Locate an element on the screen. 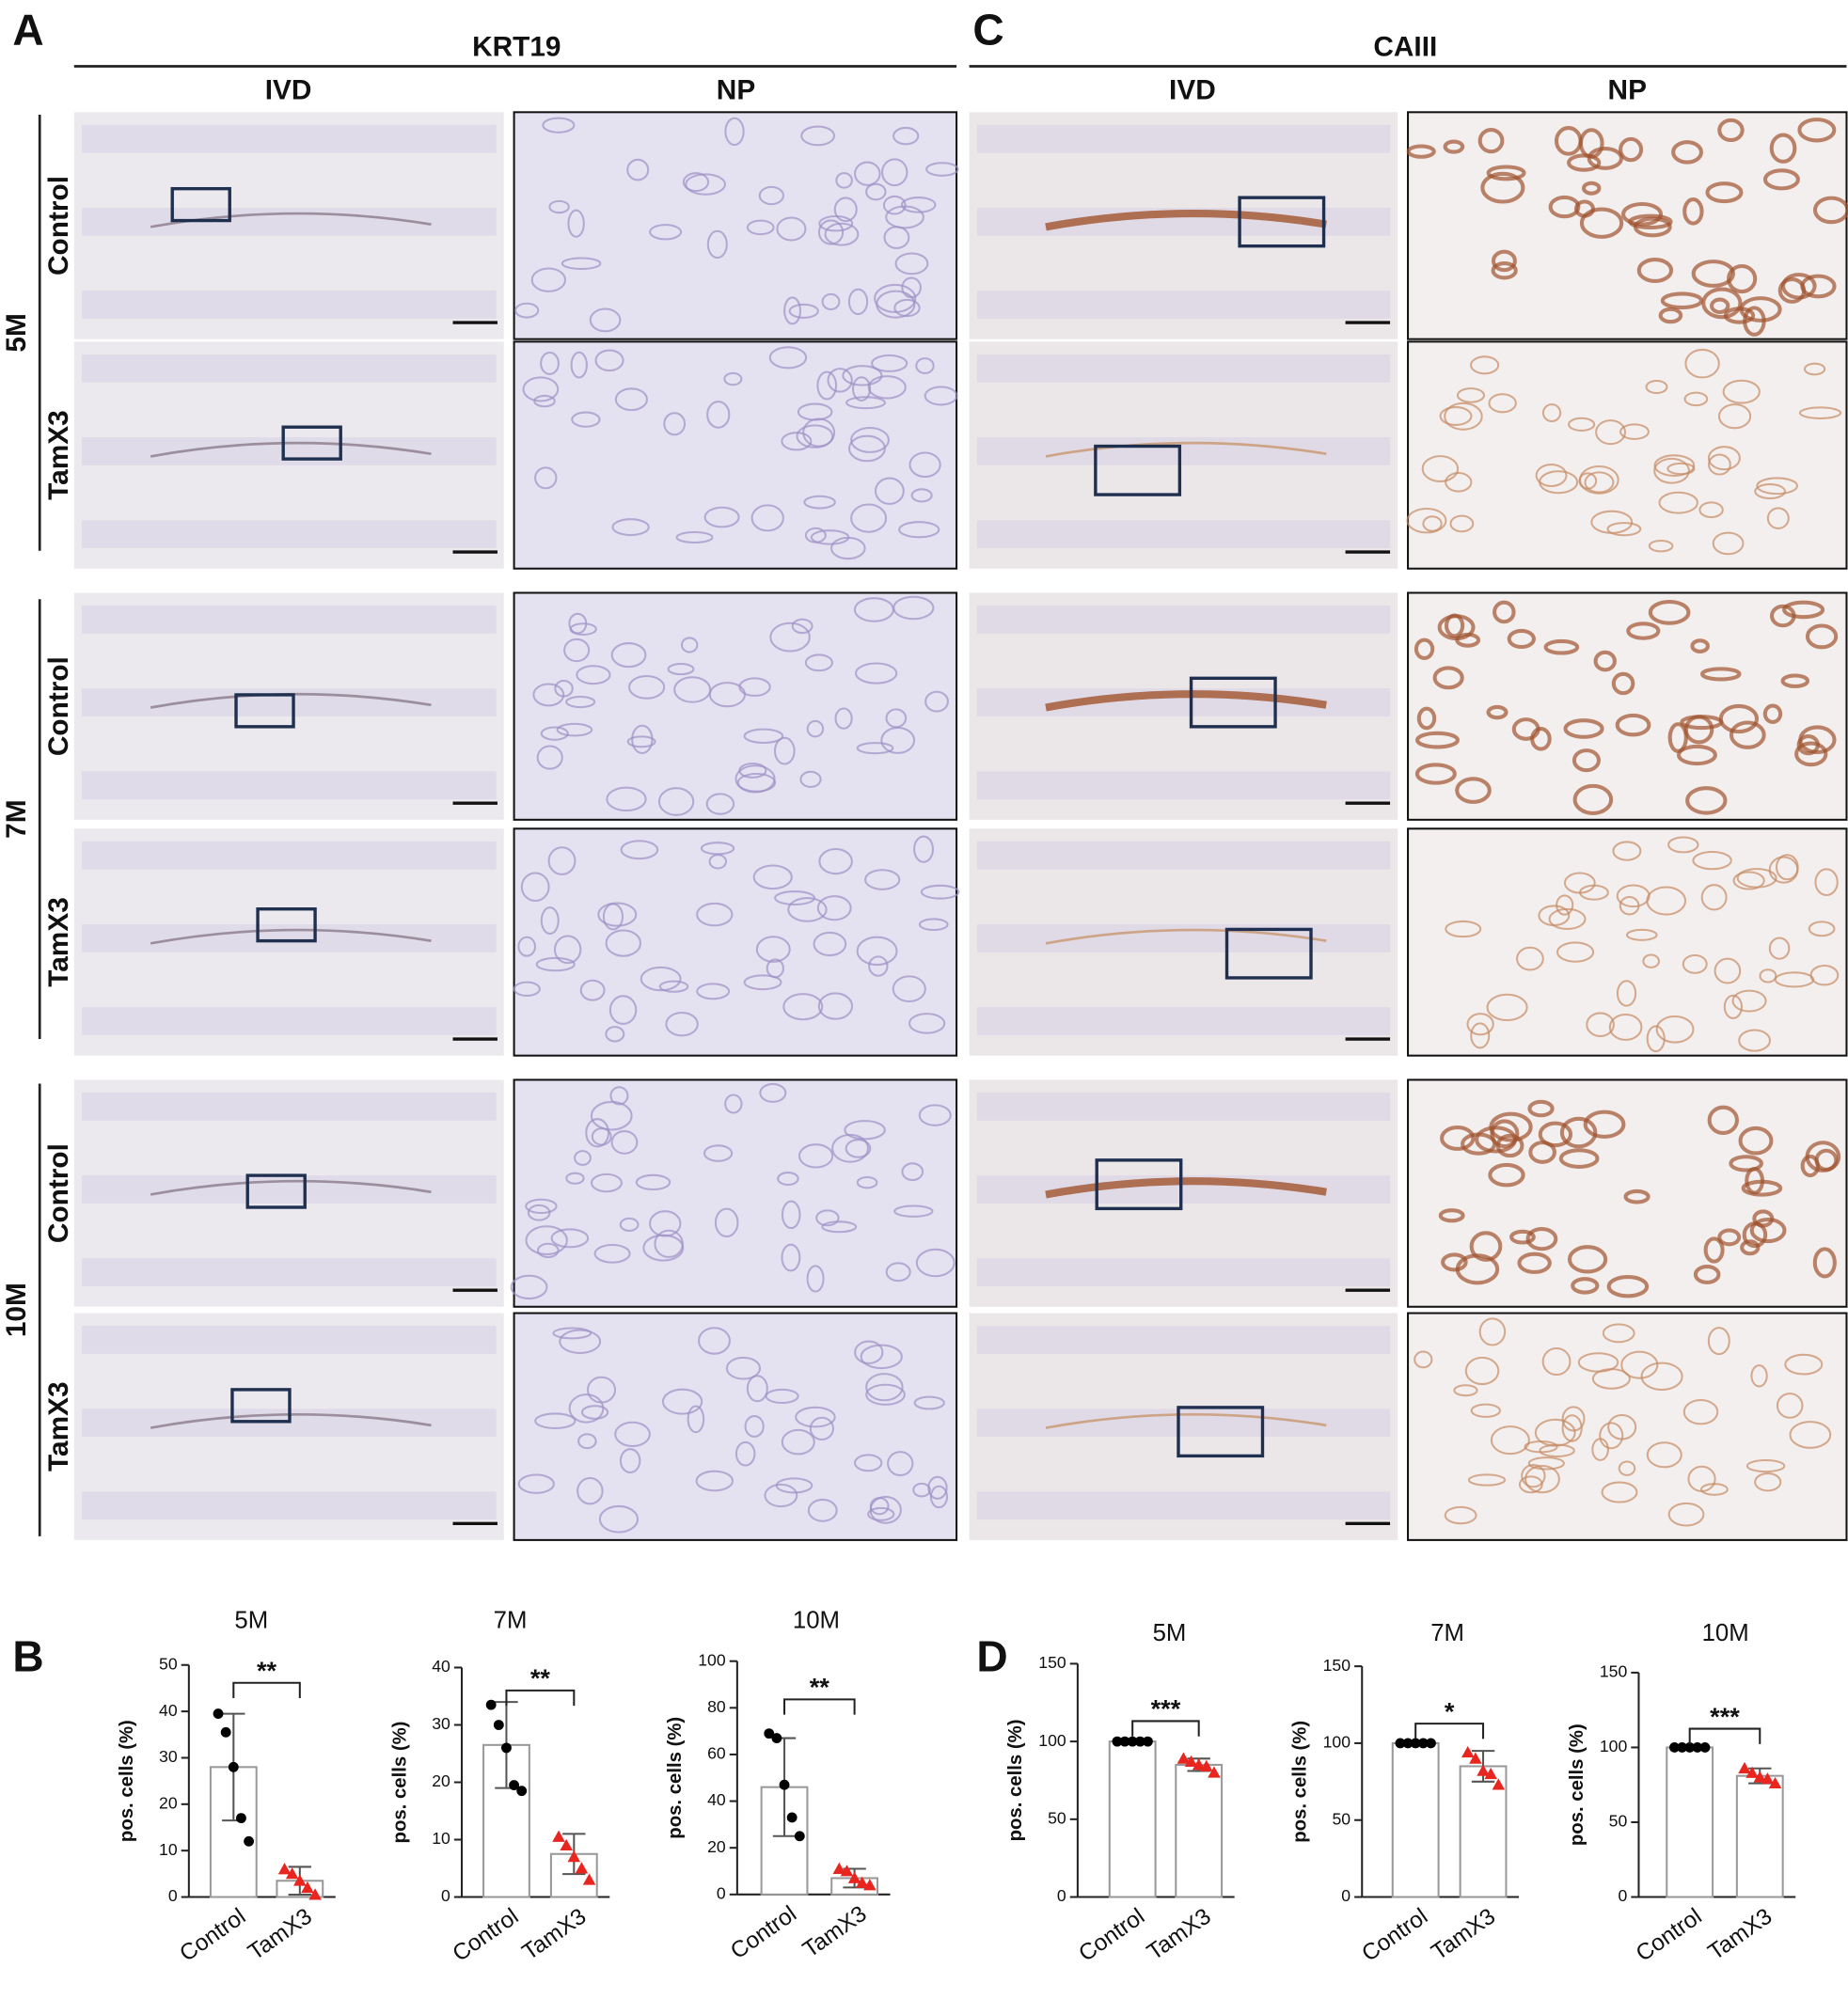  chart-title: 5M is located at coordinates (1170, 1633).